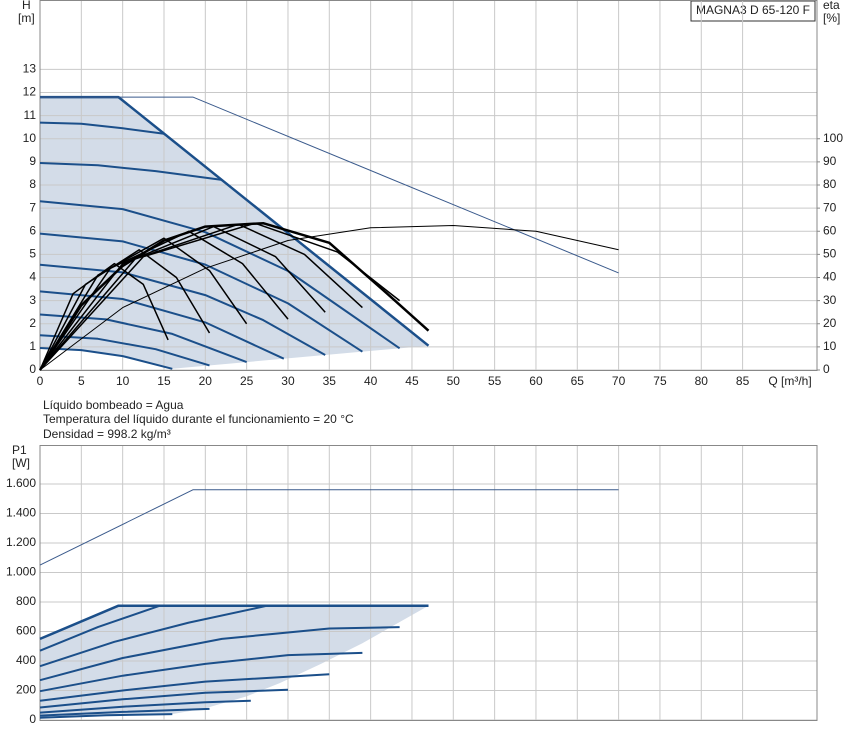 The width and height of the screenshot is (847, 742). I want to click on x-tick-label: 5, so click(81, 381).